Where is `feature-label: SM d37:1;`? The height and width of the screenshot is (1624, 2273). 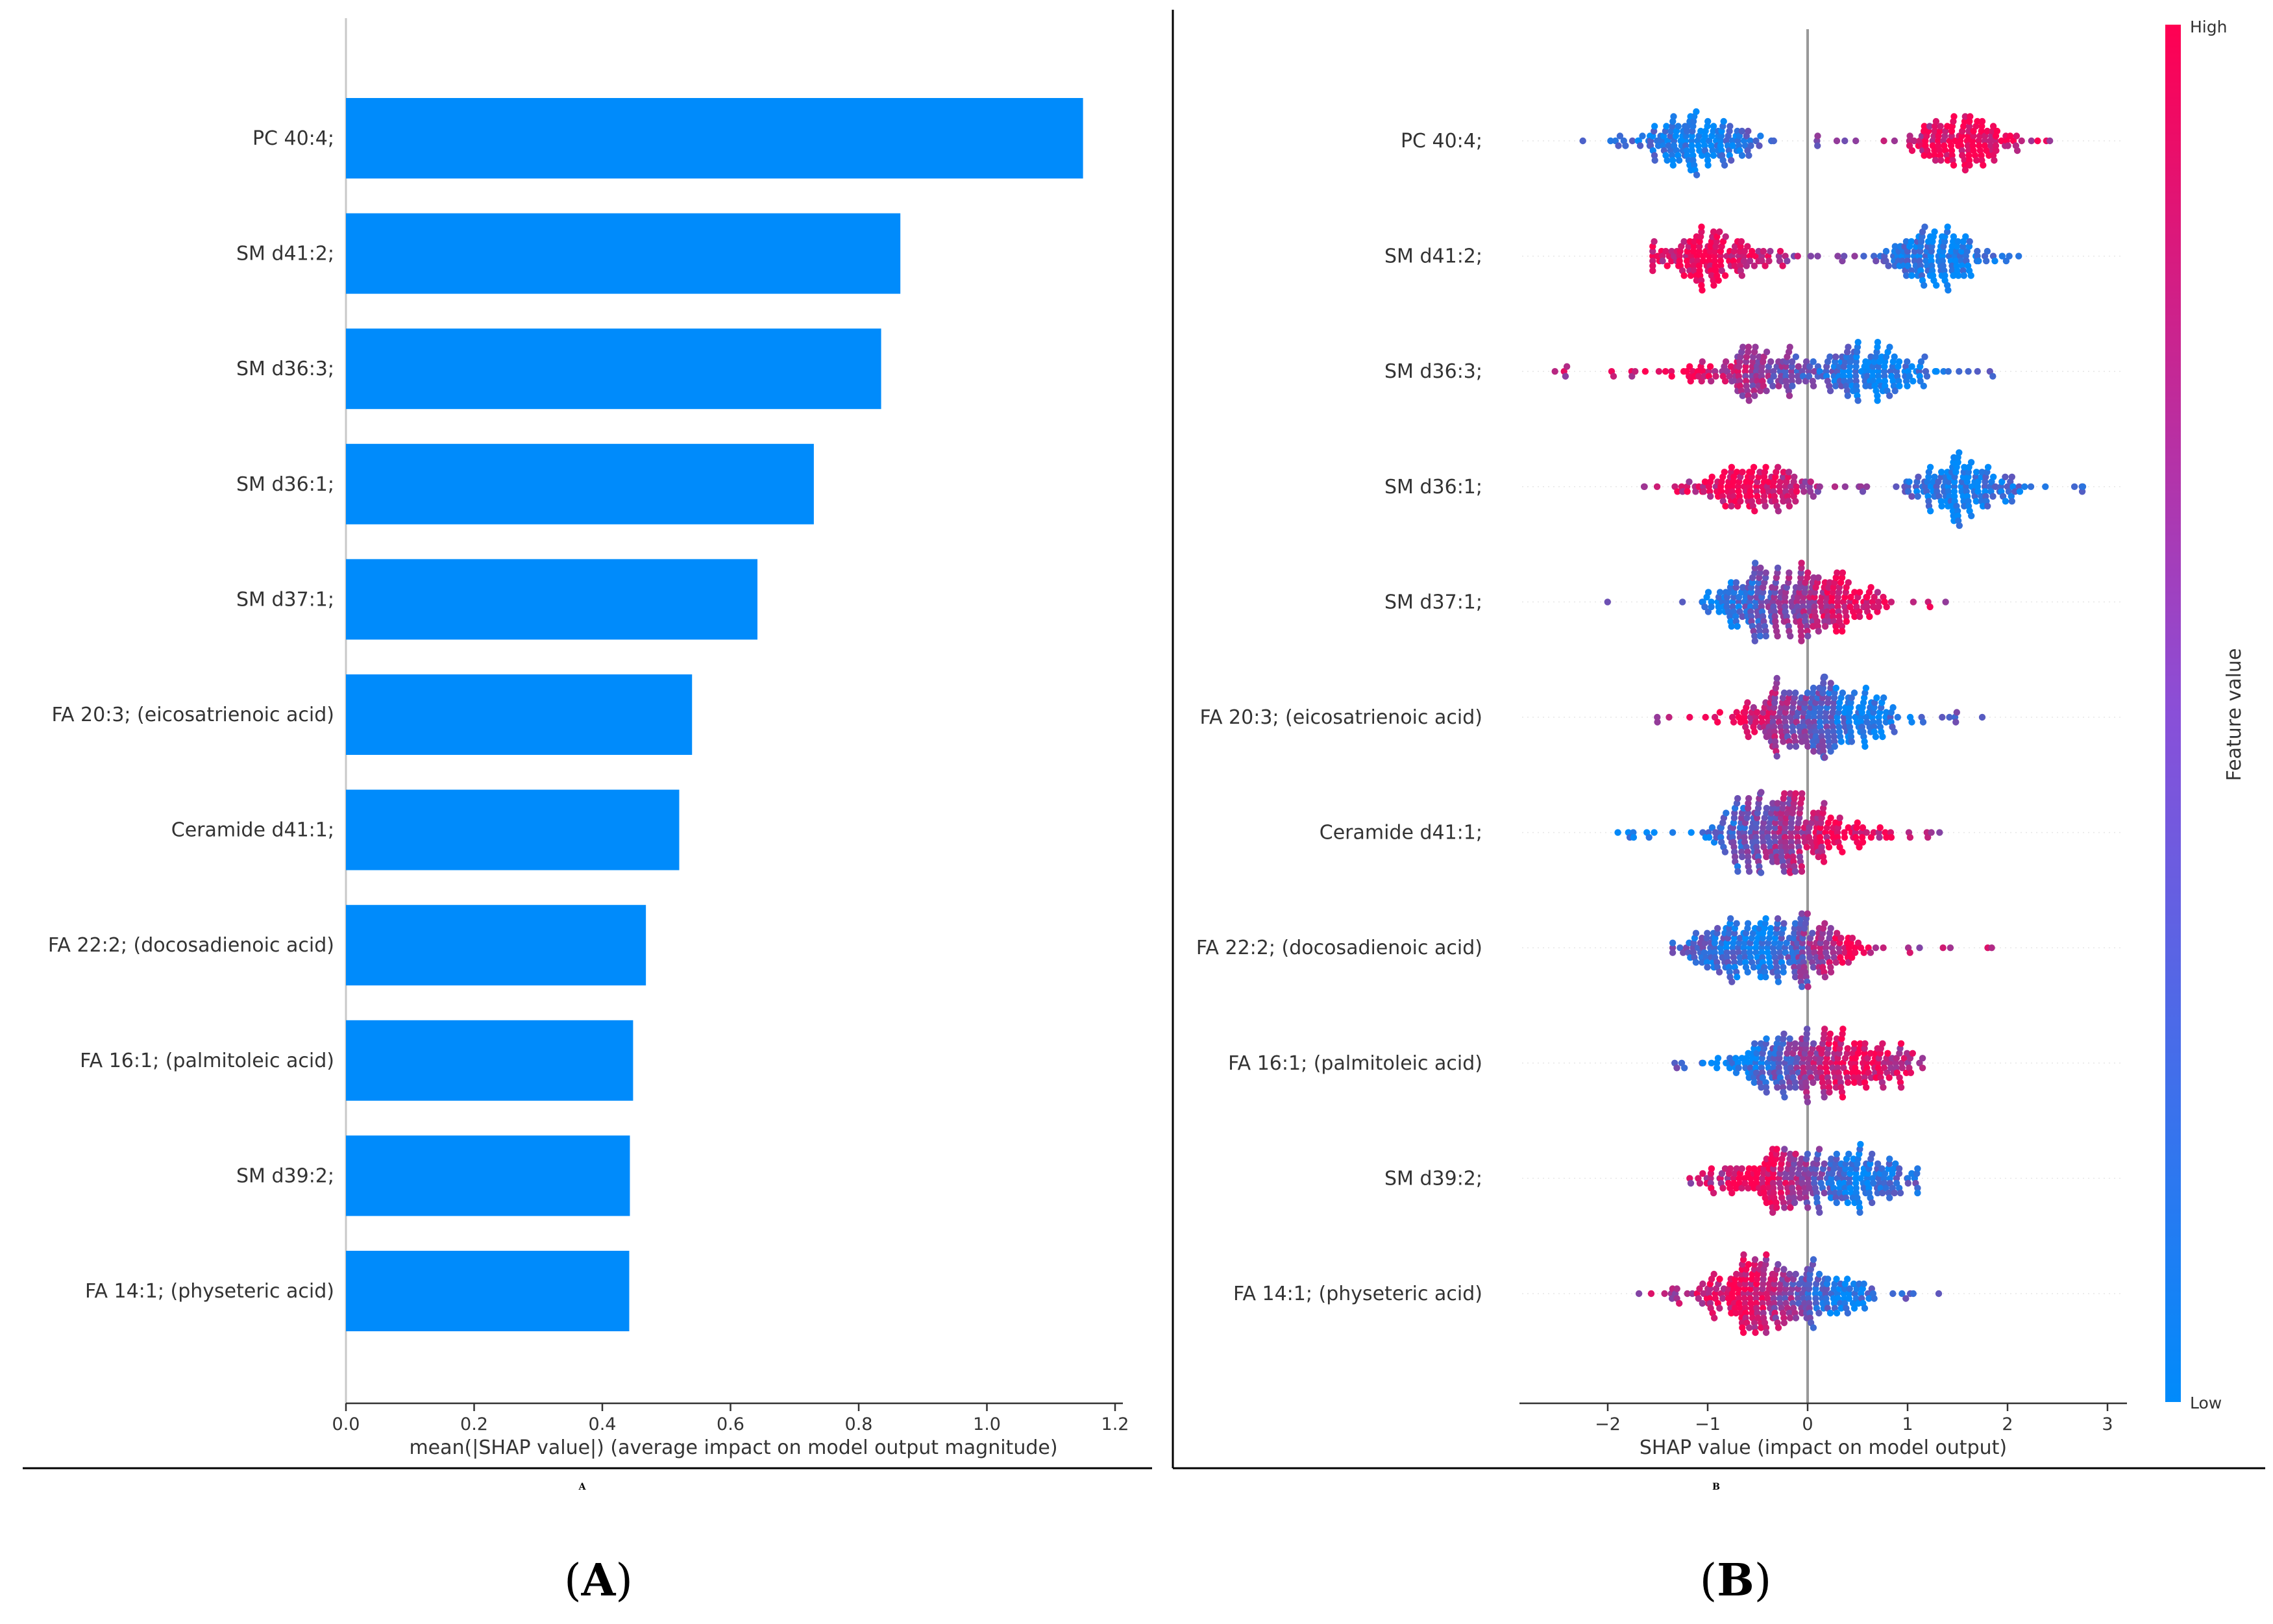
feature-label: SM d37:1; is located at coordinates (285, 599).